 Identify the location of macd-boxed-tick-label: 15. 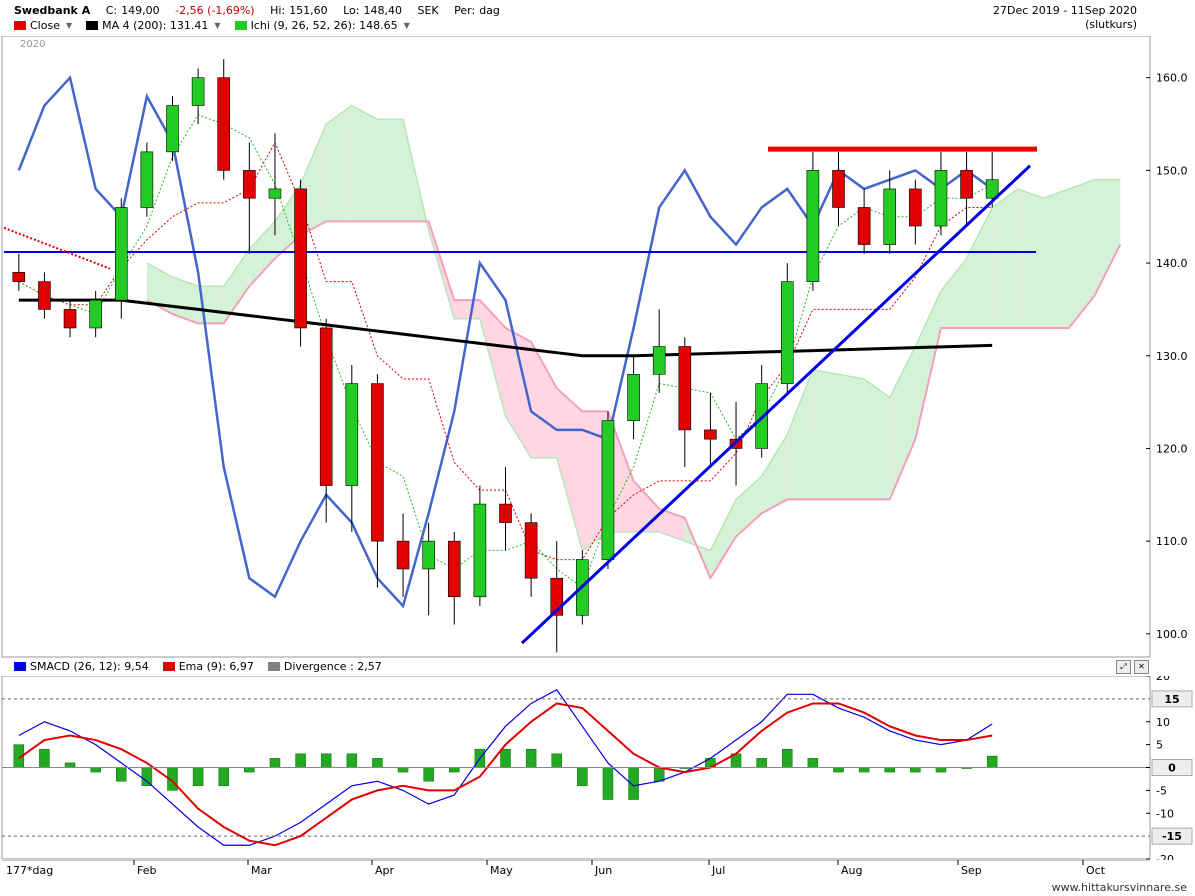
(1171, 699).